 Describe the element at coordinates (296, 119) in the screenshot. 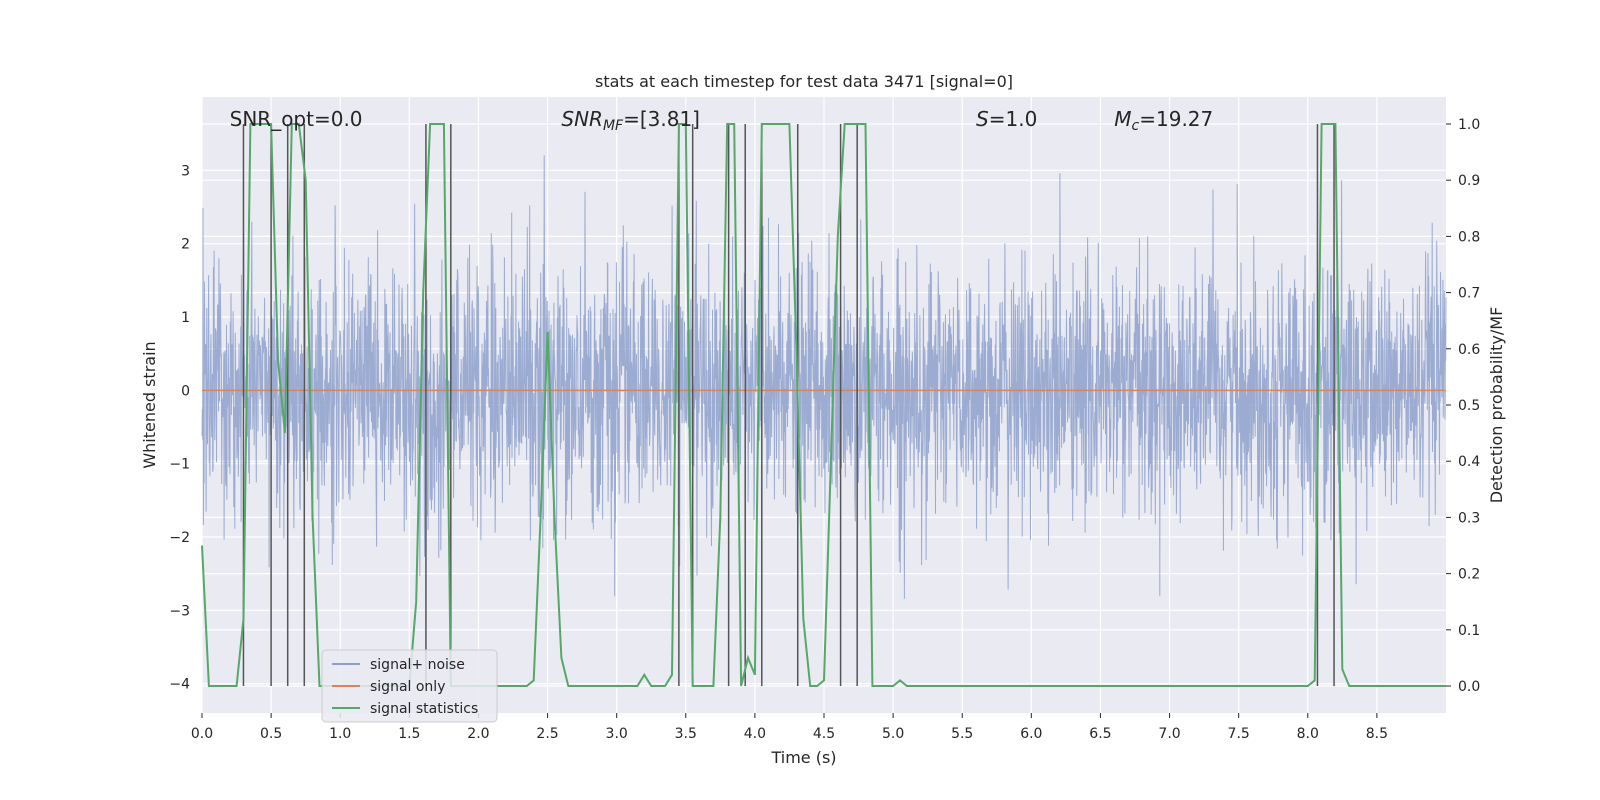

I see `annotation: SNR_opt=0.0` at that location.